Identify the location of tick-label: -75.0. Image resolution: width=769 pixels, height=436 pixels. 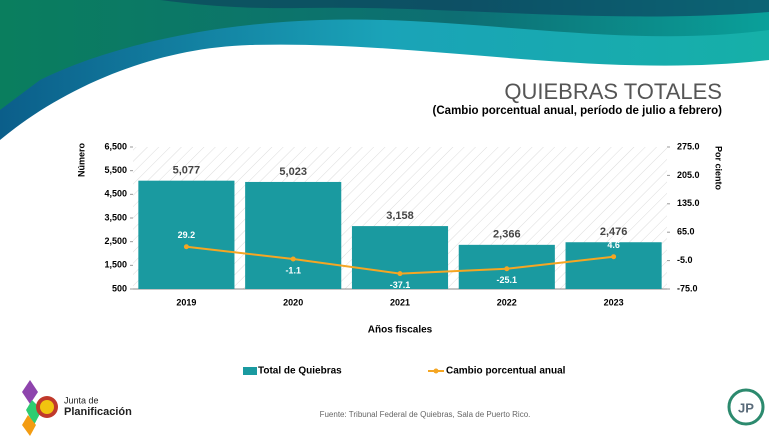
(687, 288).